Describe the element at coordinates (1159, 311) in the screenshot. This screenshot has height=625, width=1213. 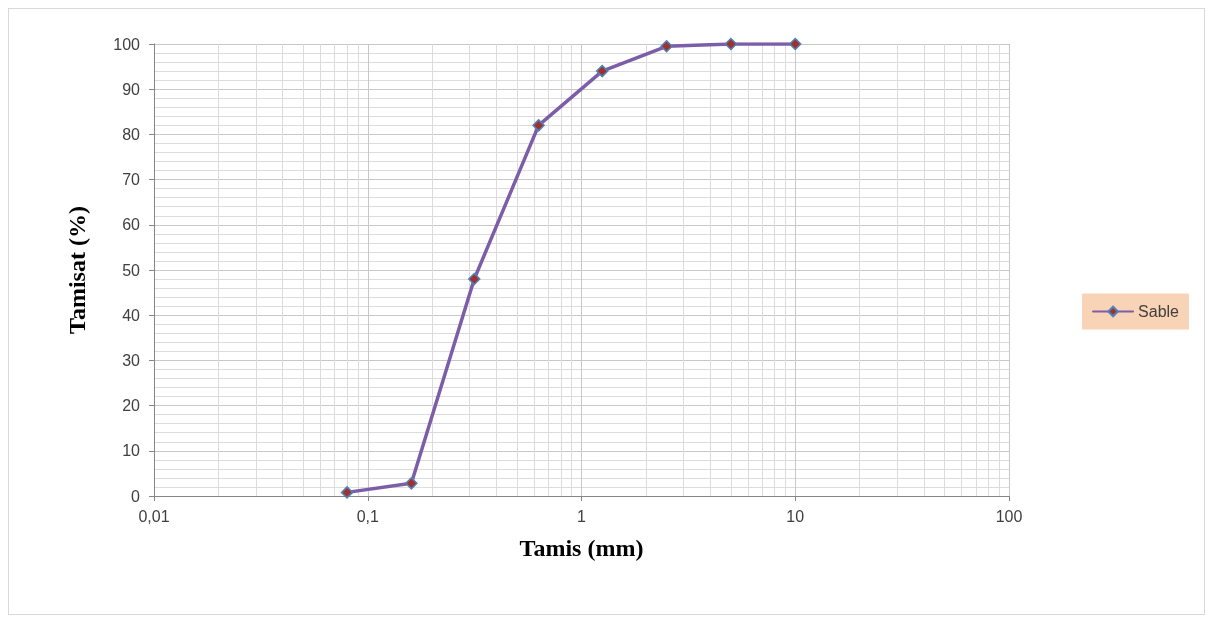
I see `legend-label: Sable` at that location.